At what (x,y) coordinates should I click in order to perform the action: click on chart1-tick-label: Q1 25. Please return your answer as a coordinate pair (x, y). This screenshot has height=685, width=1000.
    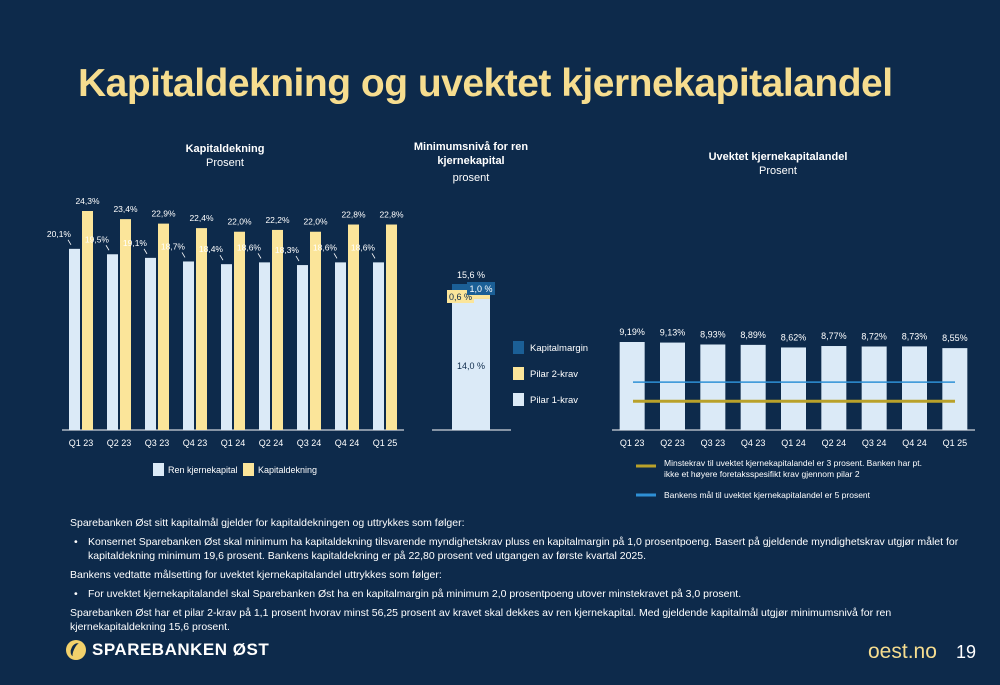
    Looking at the image, I should click on (385, 443).